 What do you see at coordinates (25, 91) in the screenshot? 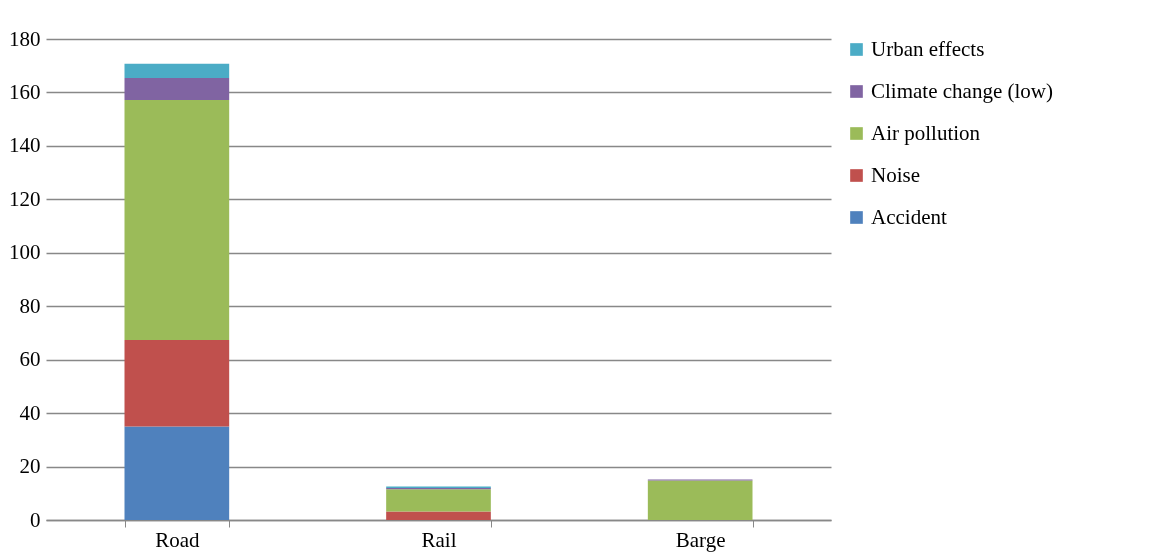
I see `y-tick-label: 160` at bounding box center [25, 91].